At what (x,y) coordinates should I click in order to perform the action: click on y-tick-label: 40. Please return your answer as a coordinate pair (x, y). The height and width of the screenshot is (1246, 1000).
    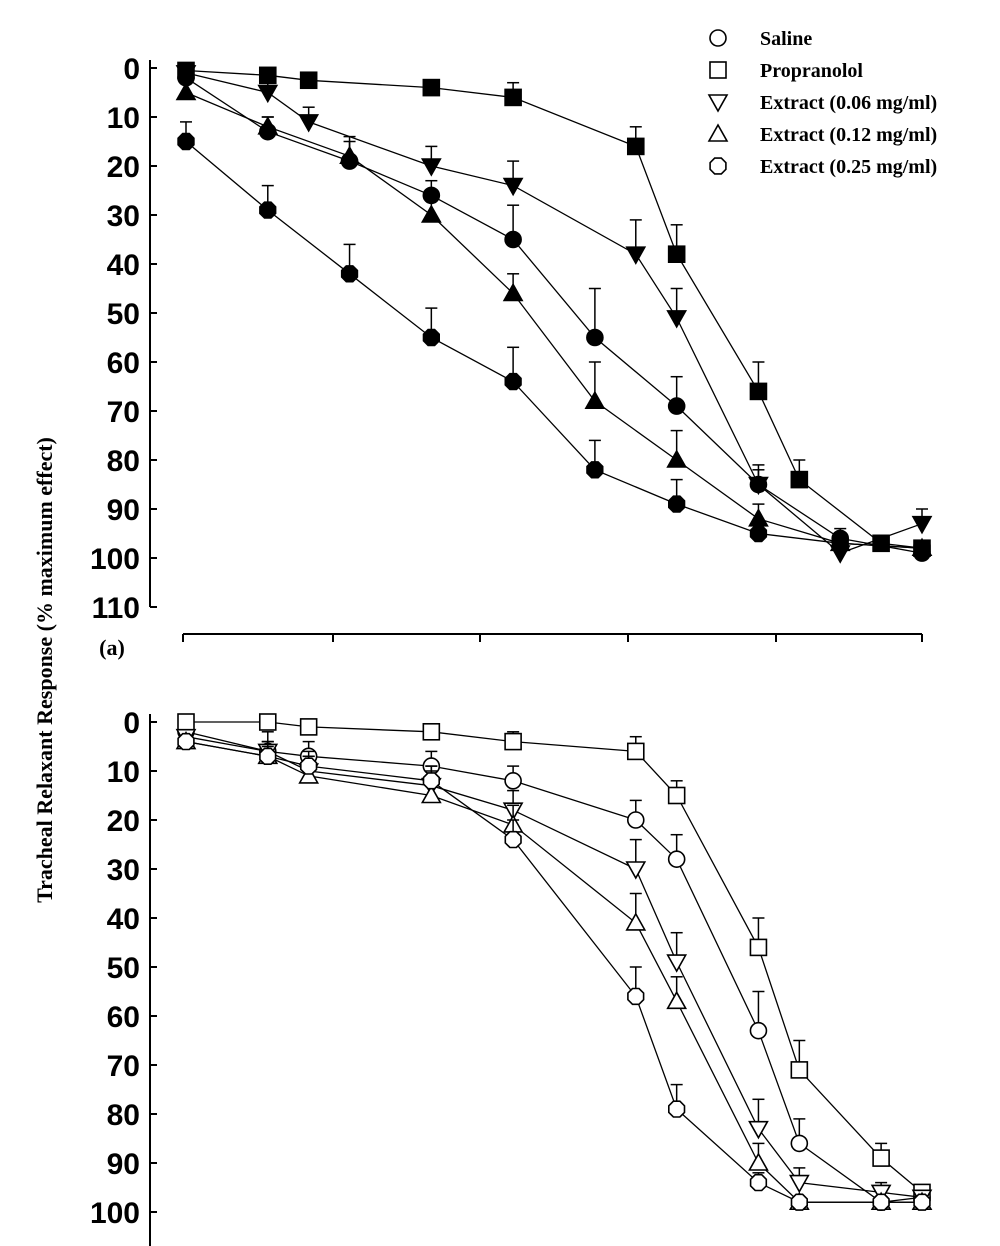
    Looking at the image, I should click on (123, 919).